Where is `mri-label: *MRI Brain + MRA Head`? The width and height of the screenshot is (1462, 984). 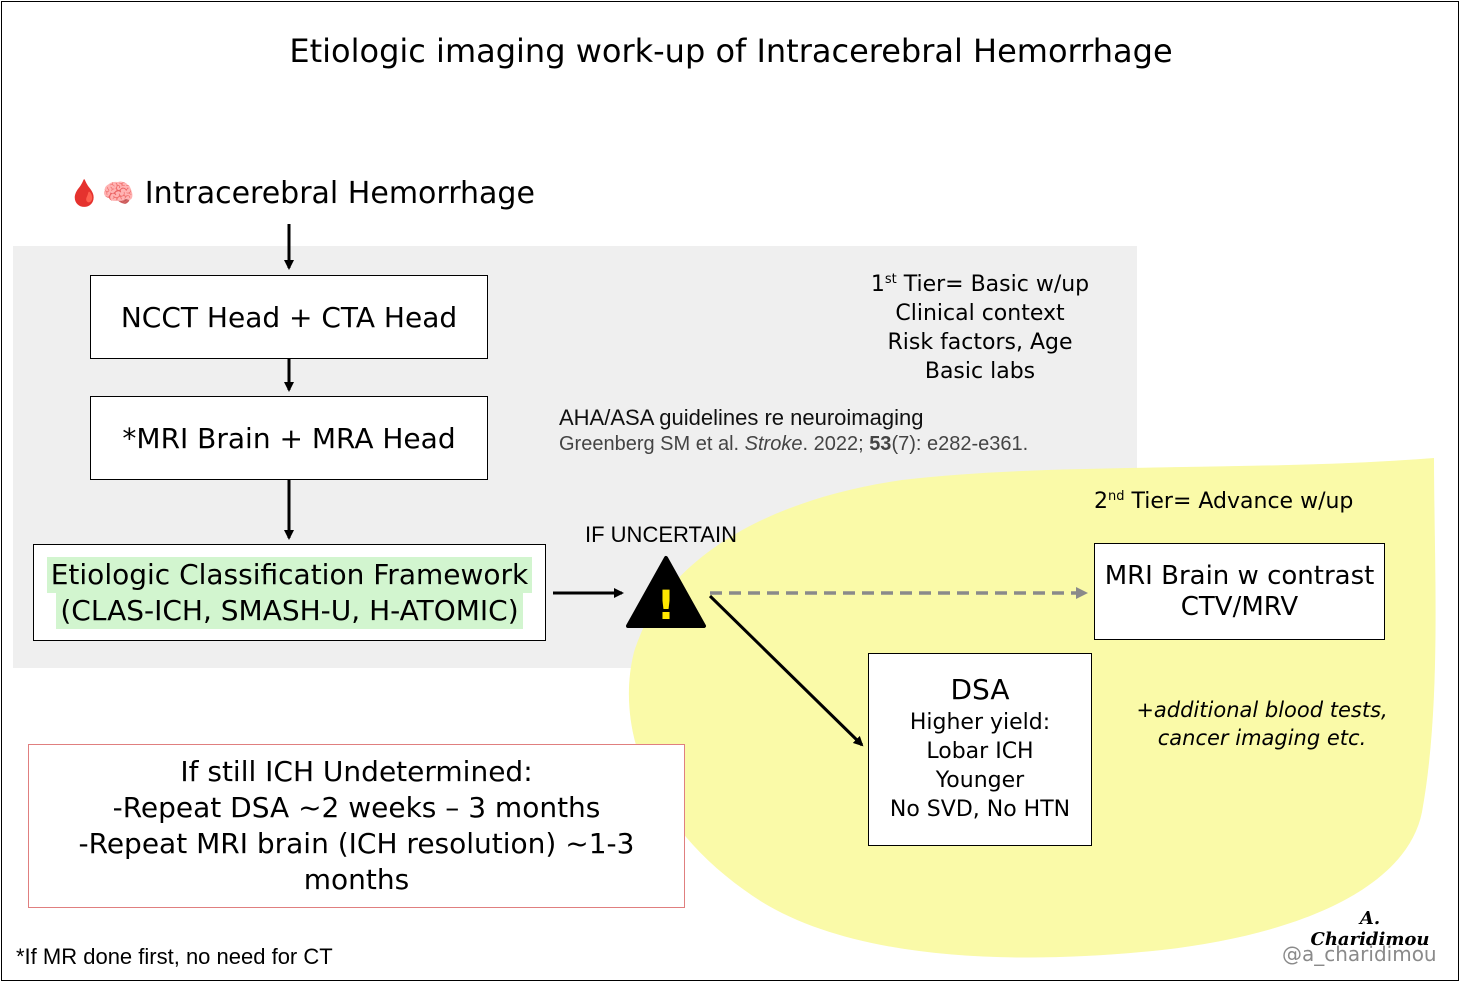
mri-label: *MRI Brain + MRA Head is located at coordinates (289, 438).